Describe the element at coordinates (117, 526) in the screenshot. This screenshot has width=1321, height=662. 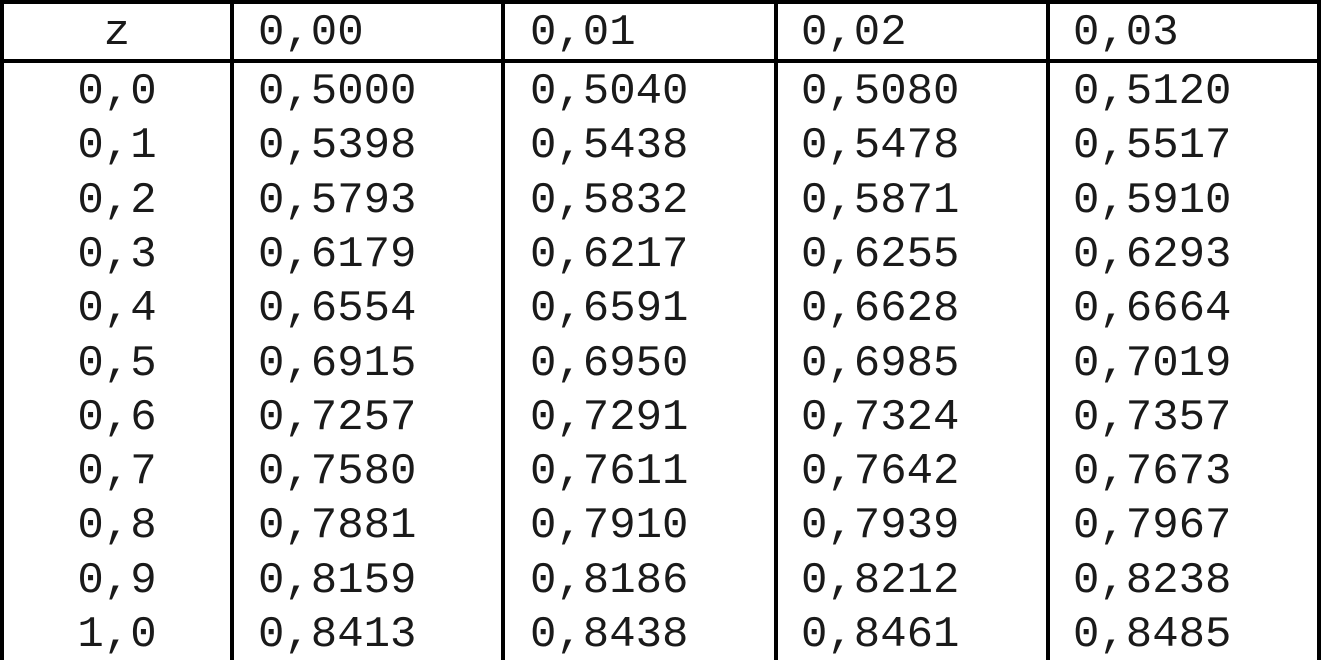
I see `row-z-value: 0,8` at that location.